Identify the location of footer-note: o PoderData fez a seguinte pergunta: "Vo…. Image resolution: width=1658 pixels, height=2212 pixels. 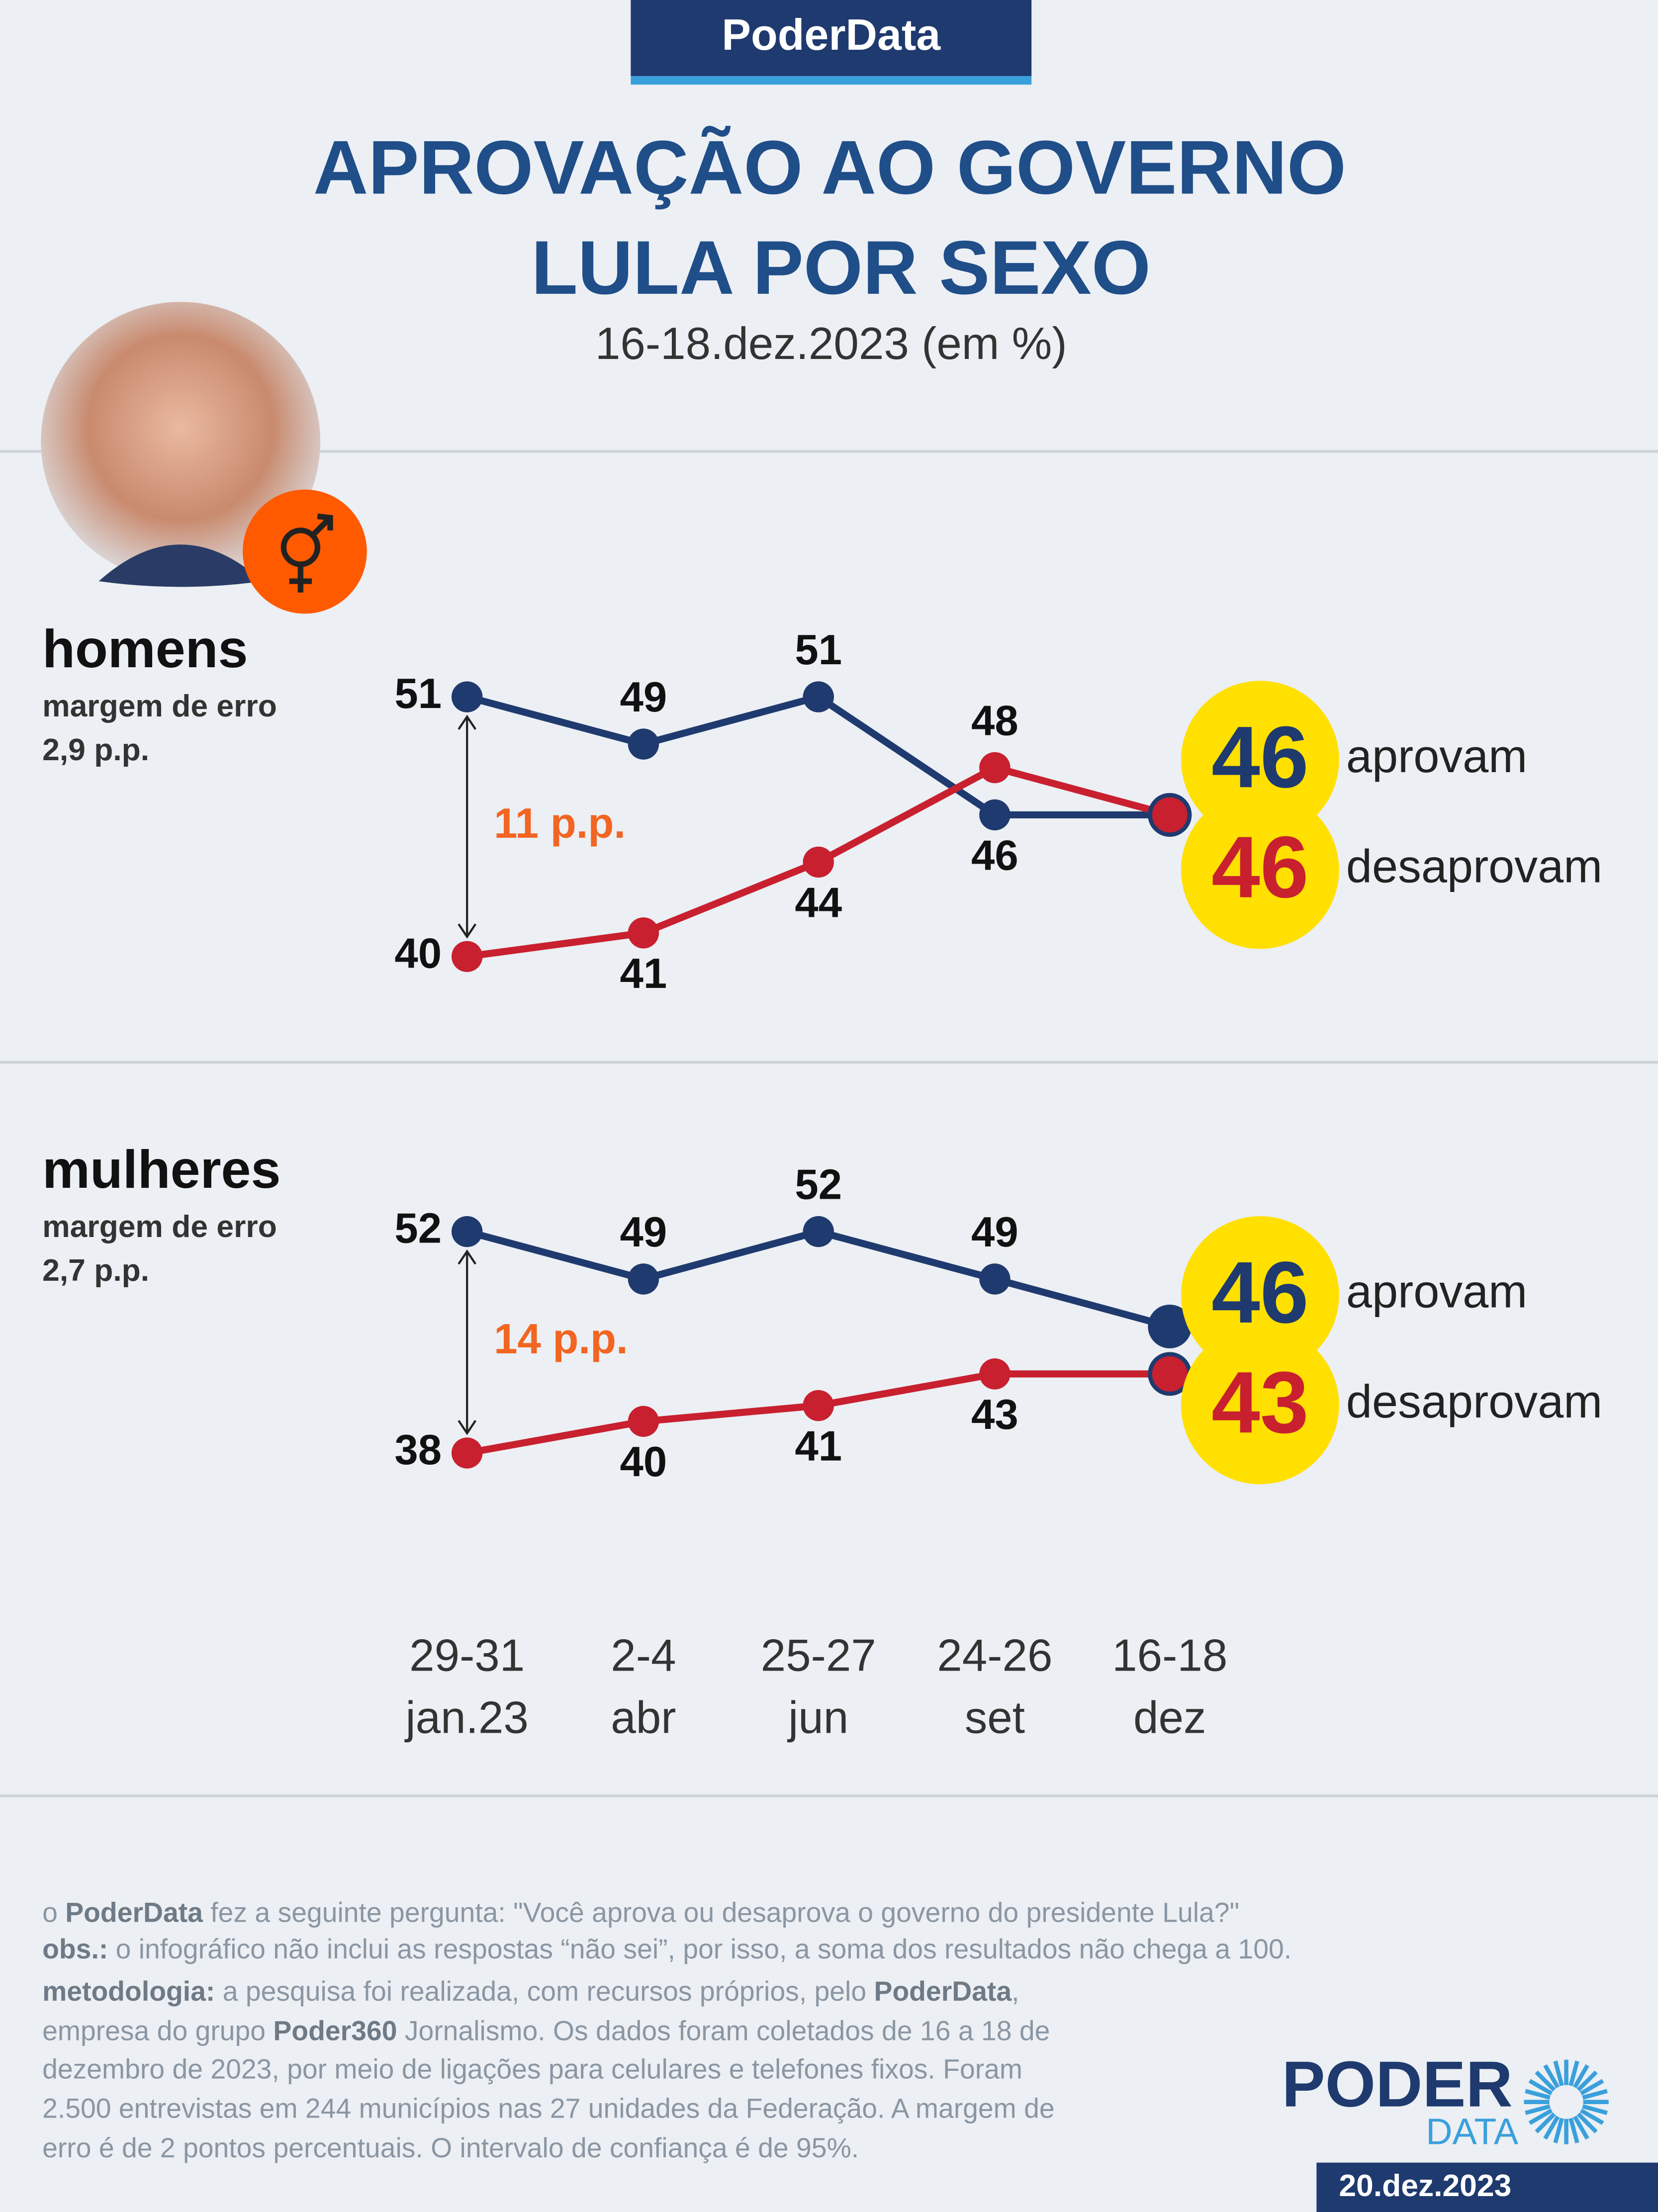
(640, 1912).